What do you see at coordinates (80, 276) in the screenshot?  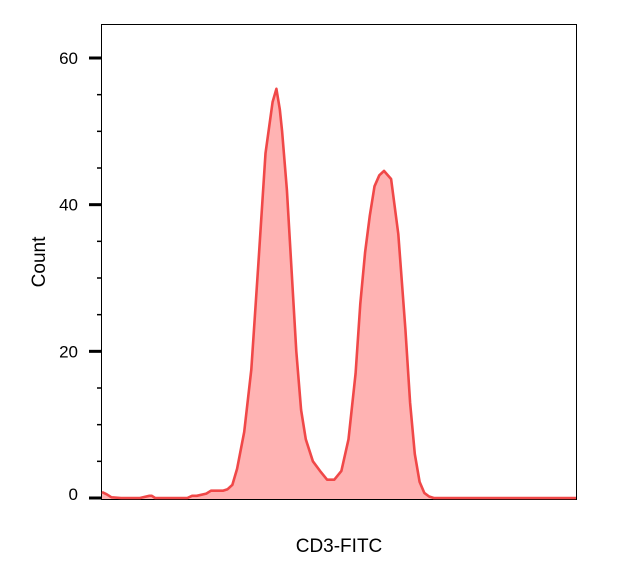 I see `y-axis: 0 20 40 60` at bounding box center [80, 276].